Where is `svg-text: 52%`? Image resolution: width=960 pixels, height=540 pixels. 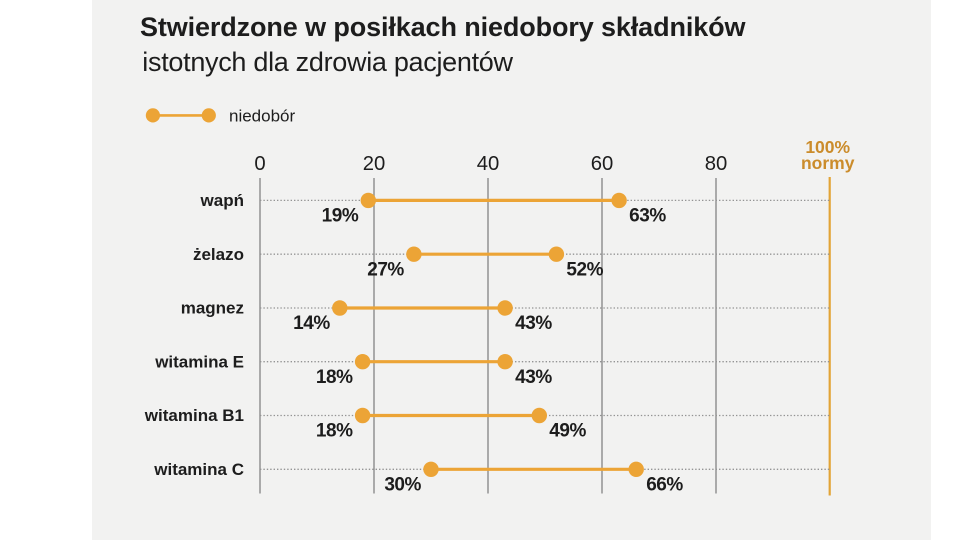 svg-text: 52% is located at coordinates (584, 269).